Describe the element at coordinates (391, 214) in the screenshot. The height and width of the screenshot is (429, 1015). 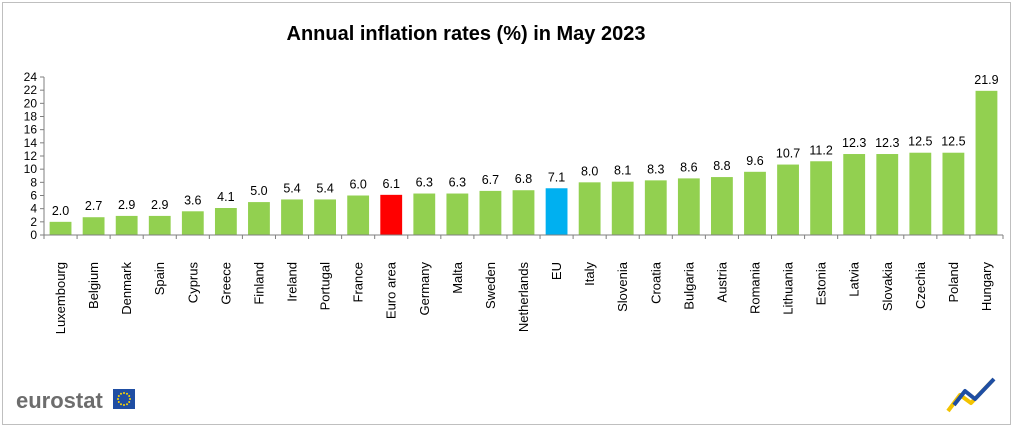
I see `bar-euro-area` at that location.